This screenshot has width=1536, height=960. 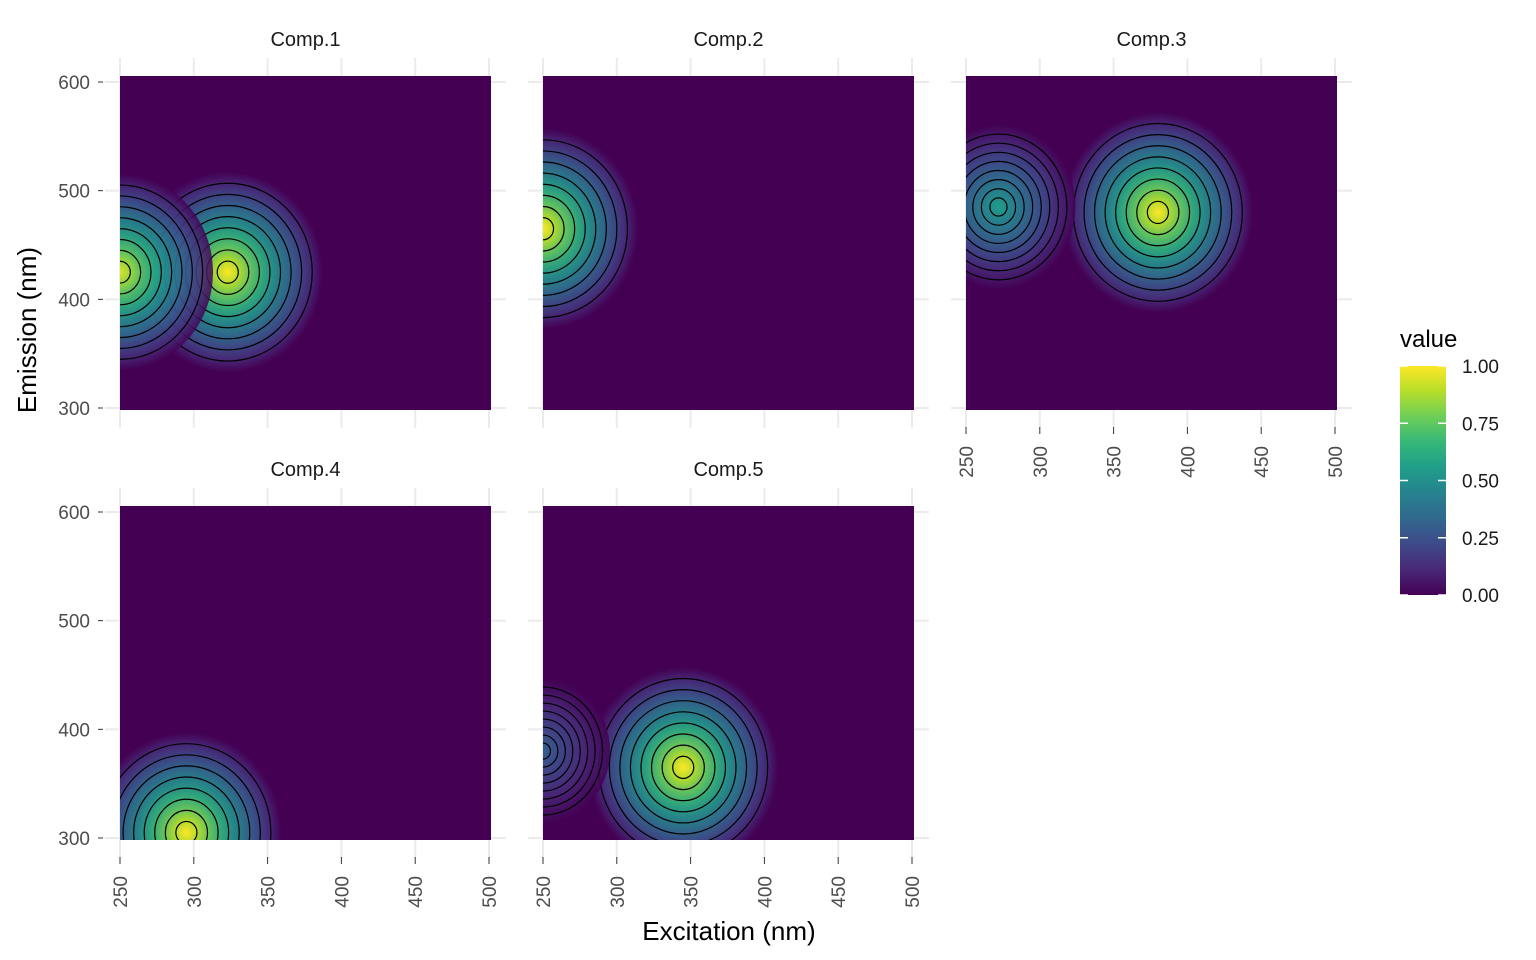 What do you see at coordinates (1428, 339) in the screenshot?
I see `legend-title: value` at bounding box center [1428, 339].